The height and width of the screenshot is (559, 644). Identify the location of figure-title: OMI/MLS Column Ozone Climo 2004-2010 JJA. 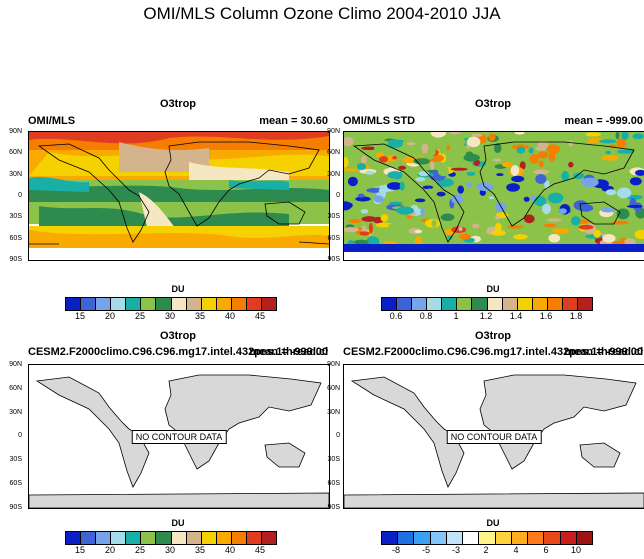
(322, 13).